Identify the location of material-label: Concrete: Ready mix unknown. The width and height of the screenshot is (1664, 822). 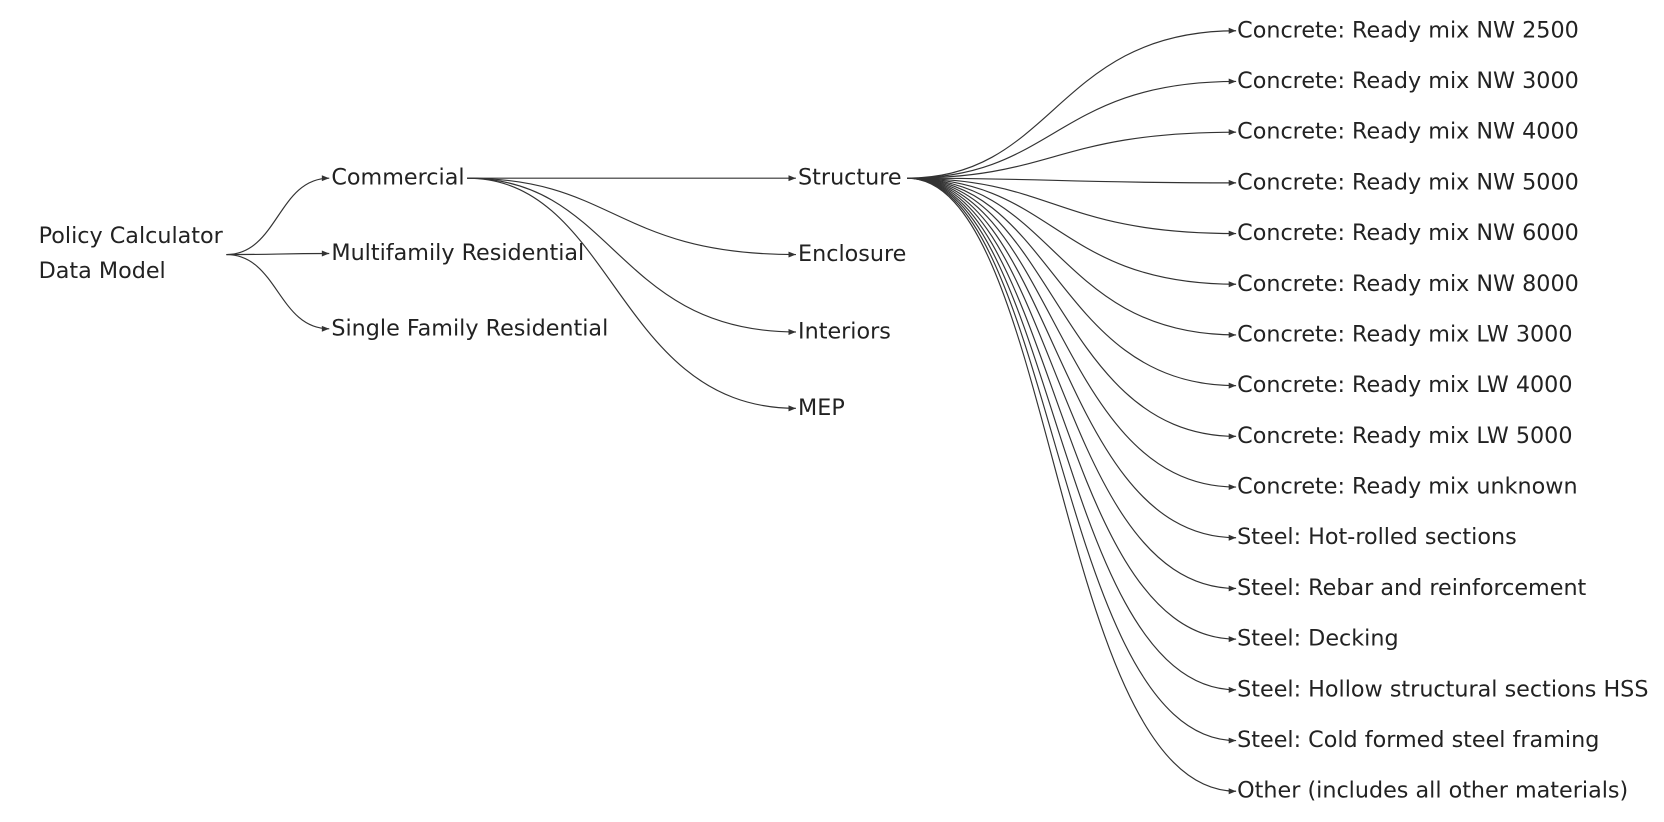
(1407, 487).